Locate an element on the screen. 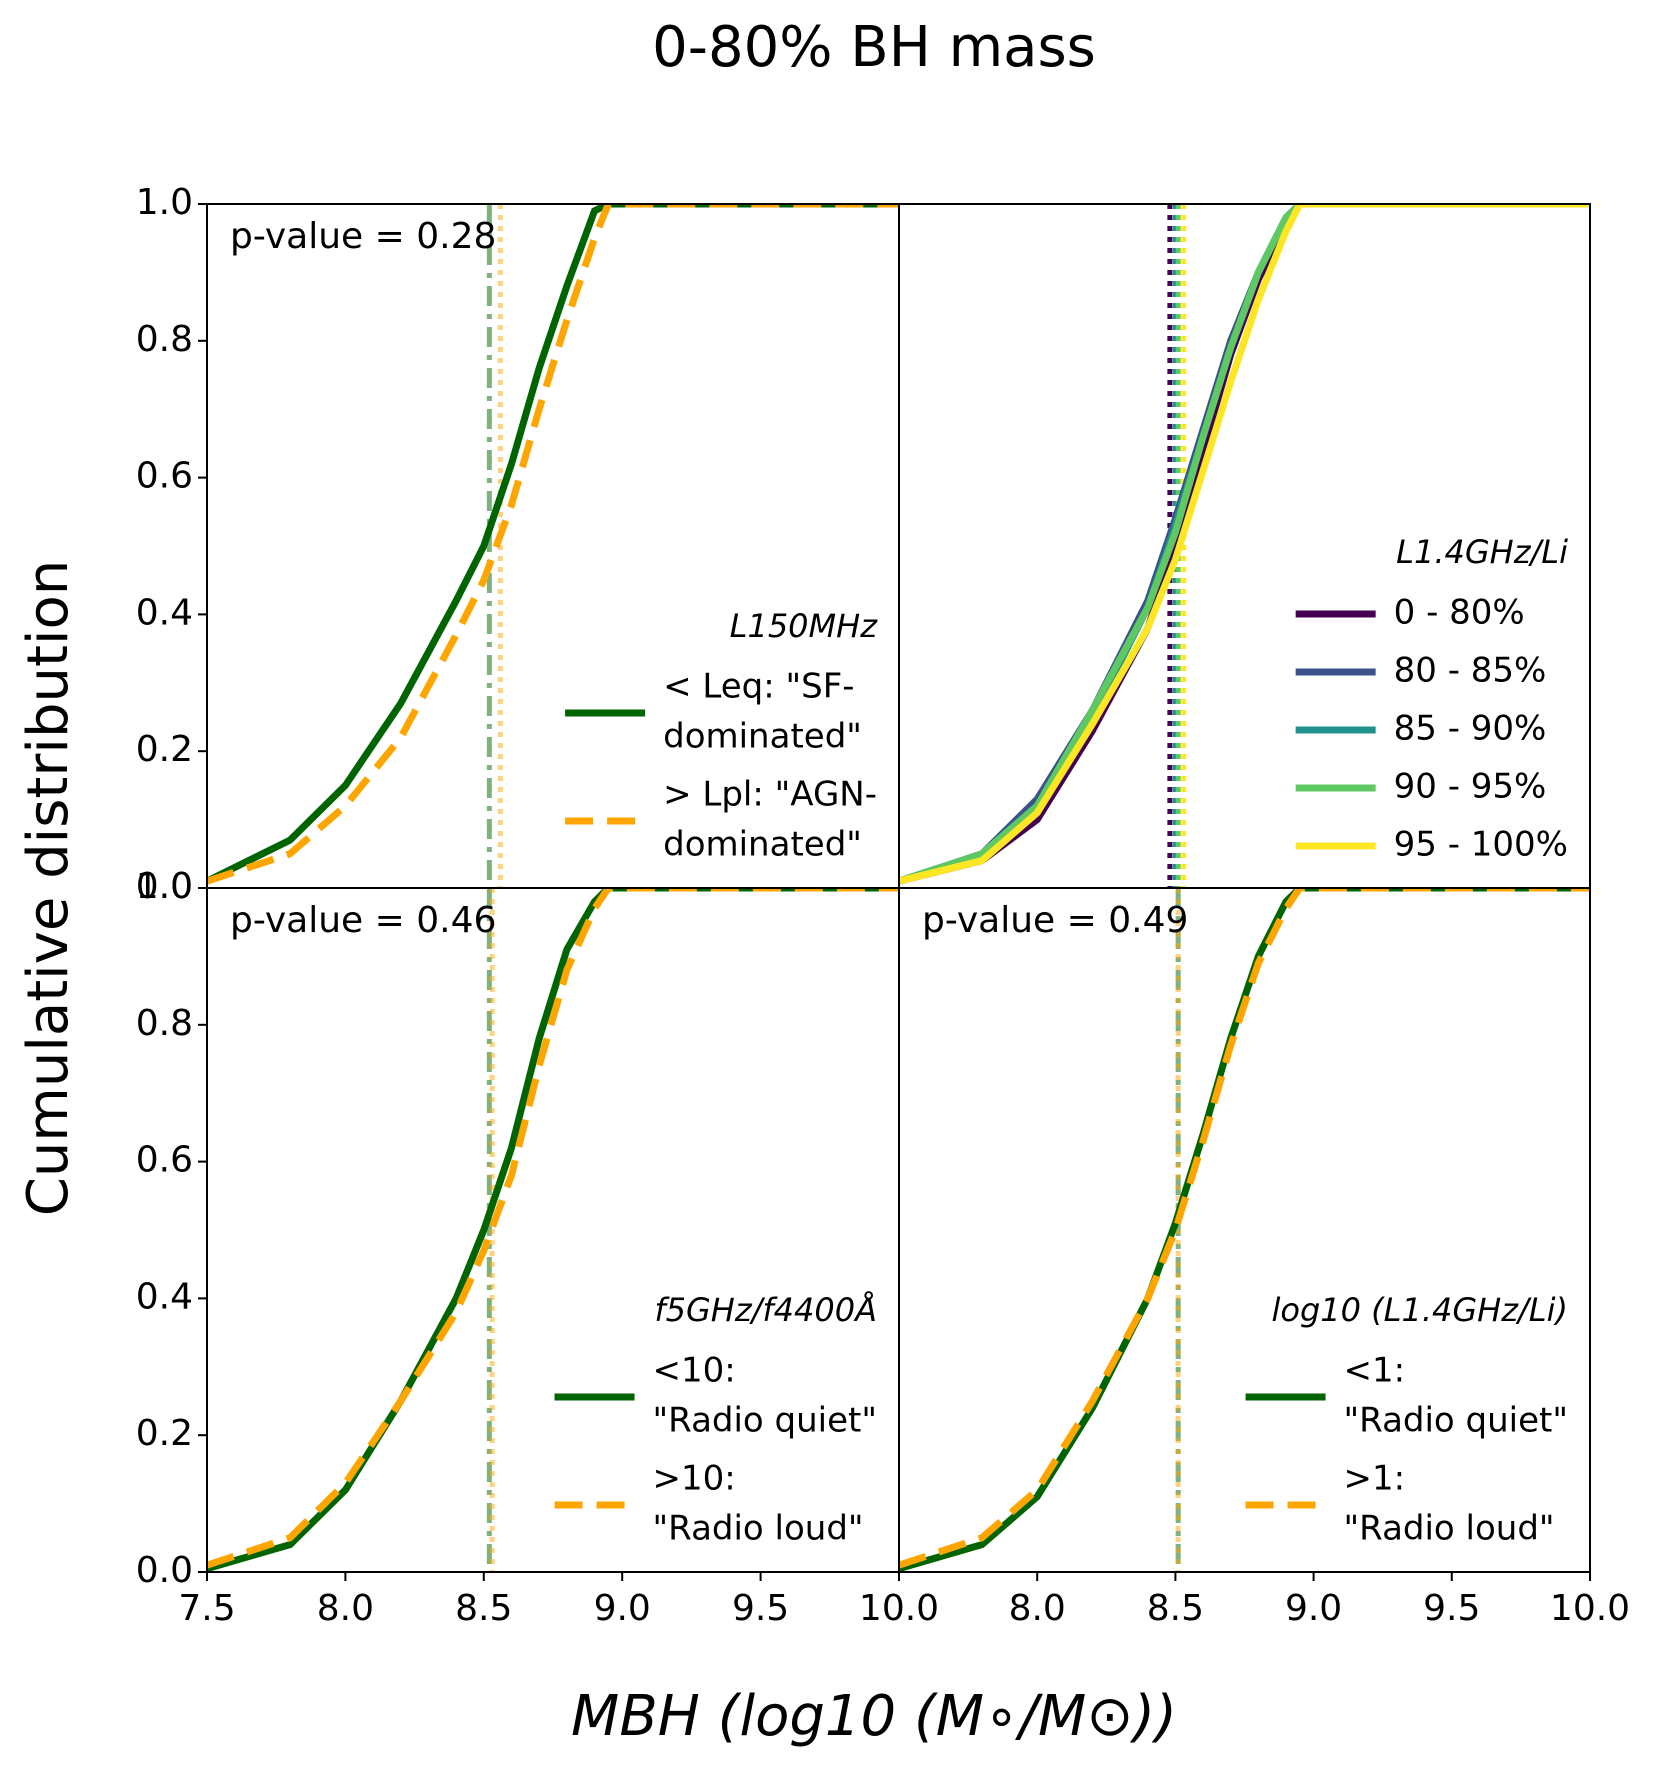 Image resolution: width=1660 pixels, height=1765 pixels. legend-title: f5GHz/f4400Å is located at coordinates (765, 1310).